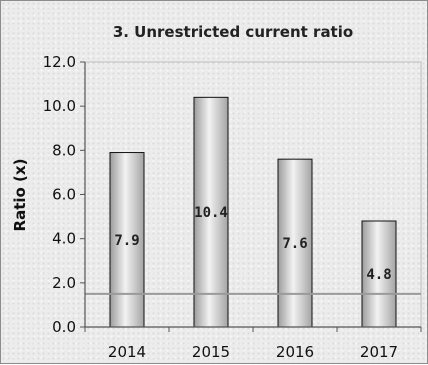 Image resolution: width=428 pixels, height=365 pixels. I want to click on y-tick-label: 12.0, so click(59, 62).